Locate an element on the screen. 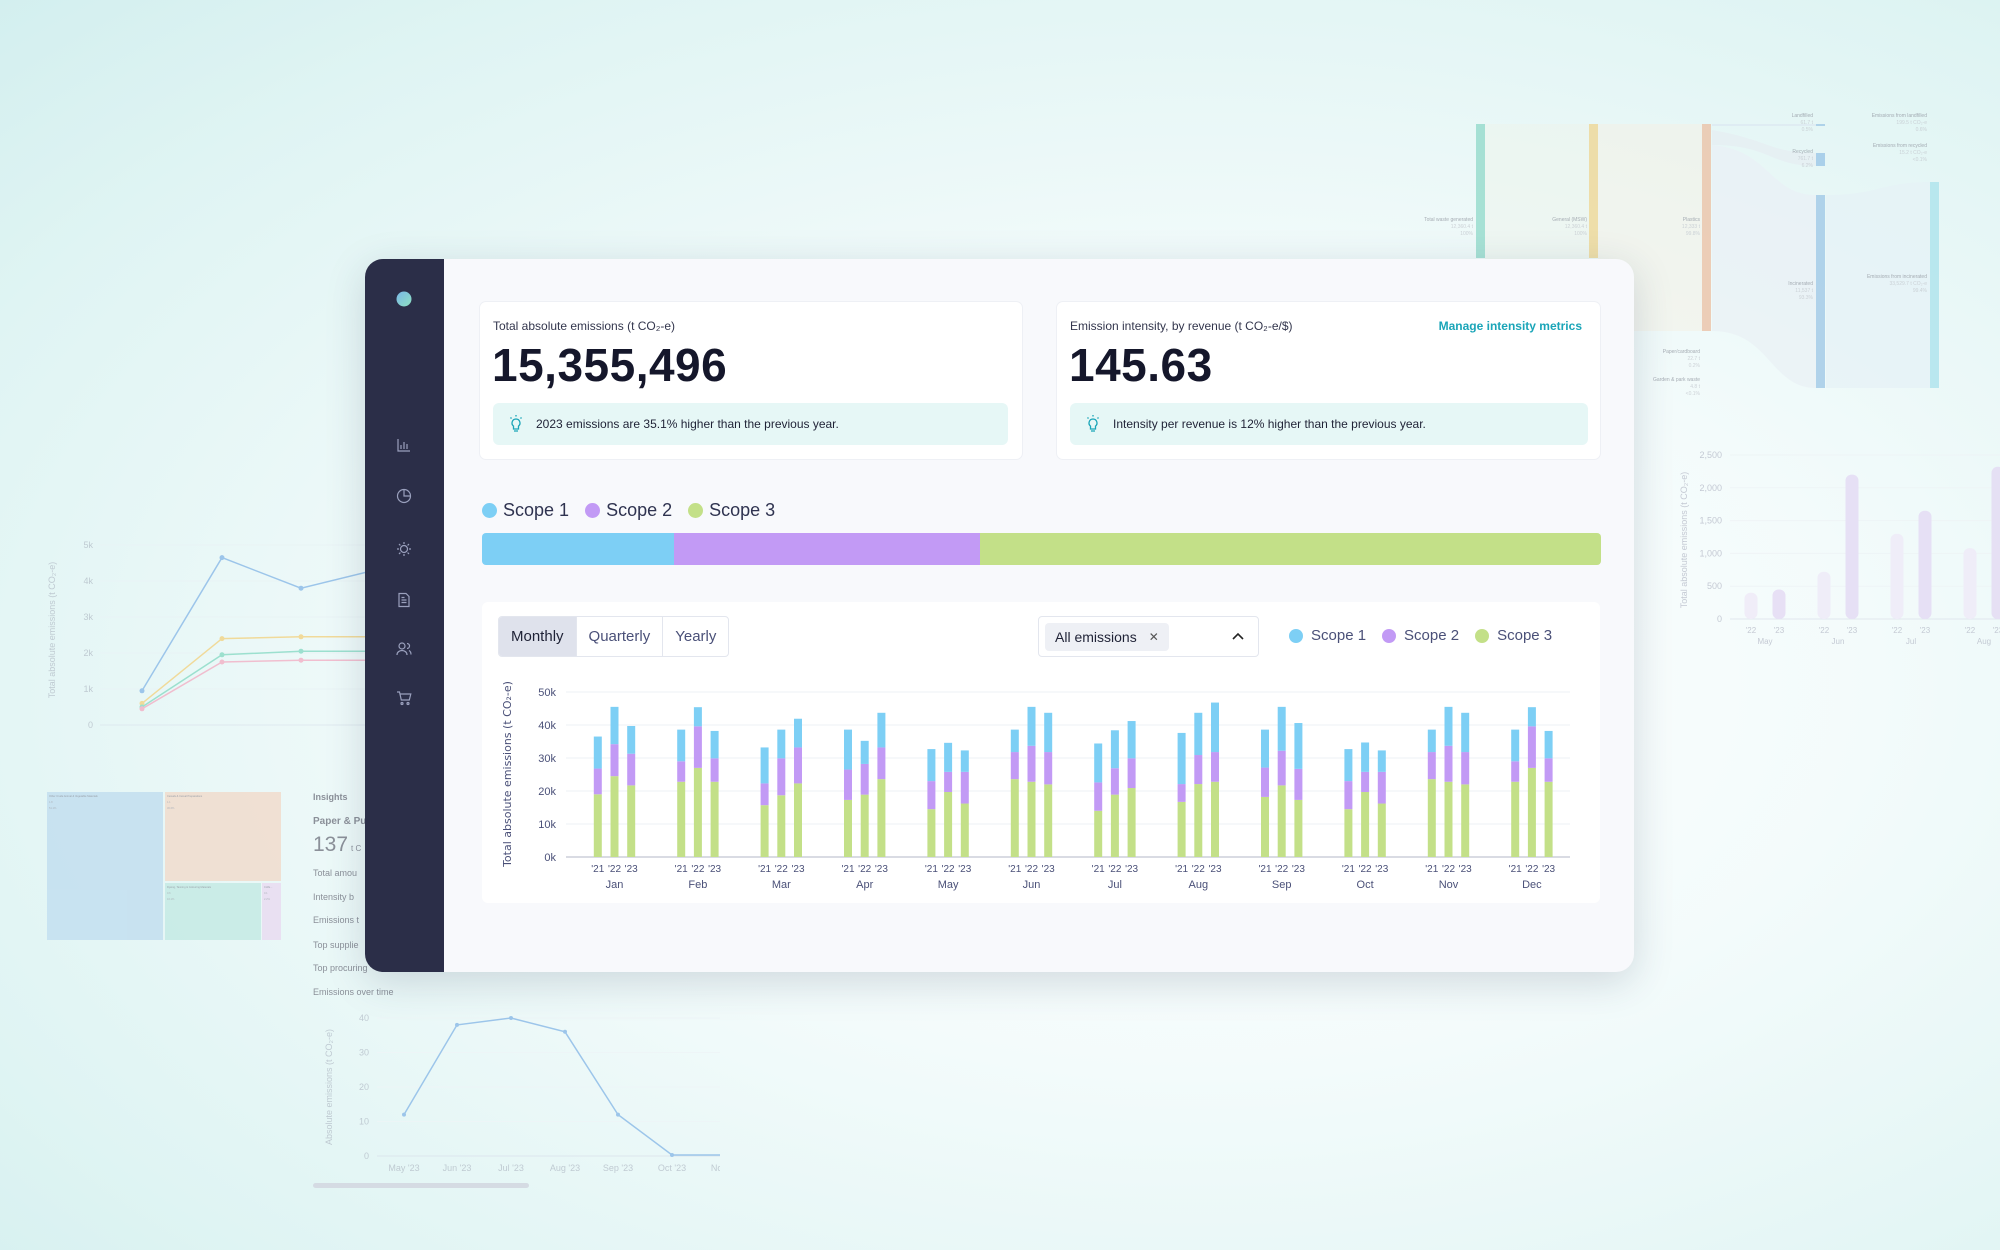 The width and height of the screenshot is (2000, 1250). sankey-node-amount: 22.7 t is located at coordinates (1693, 359).